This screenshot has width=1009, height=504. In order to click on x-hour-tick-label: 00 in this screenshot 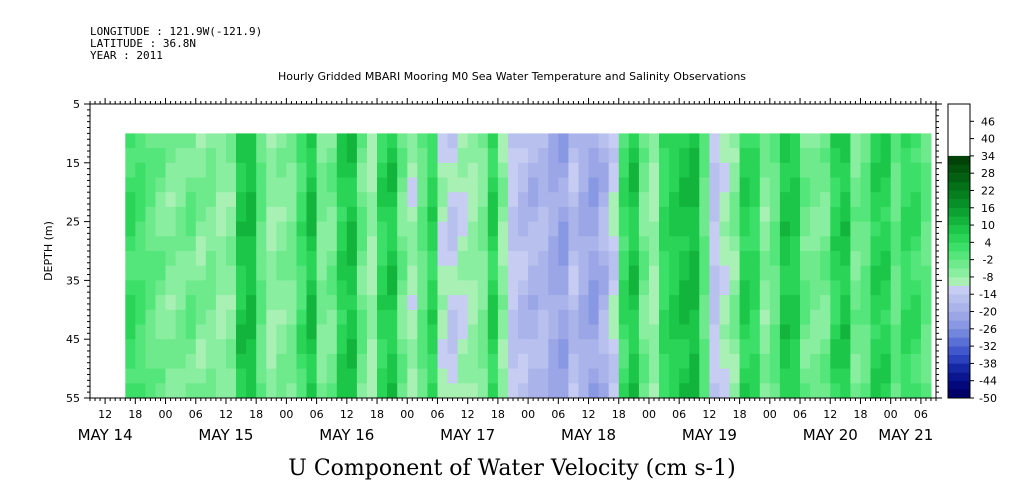, I will do `click(166, 414)`.